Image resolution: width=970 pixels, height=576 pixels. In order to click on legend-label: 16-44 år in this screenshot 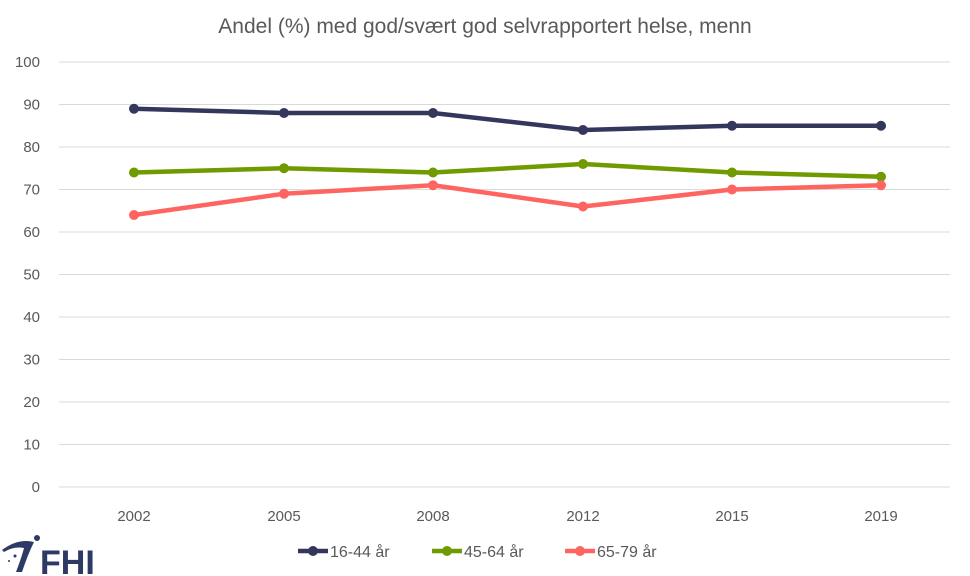, I will do `click(360, 552)`.